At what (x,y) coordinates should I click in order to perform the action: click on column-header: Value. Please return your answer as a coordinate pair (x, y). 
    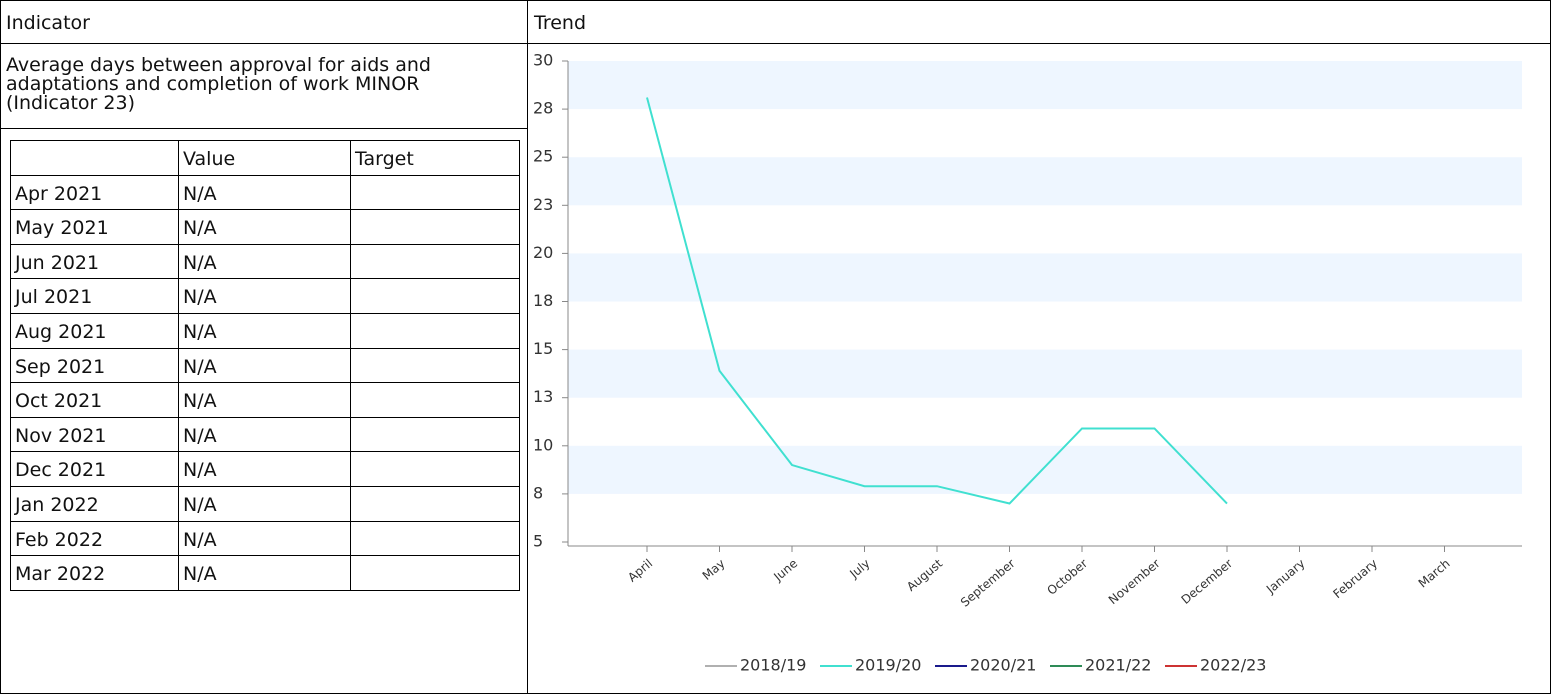
    Looking at the image, I should click on (264, 158).